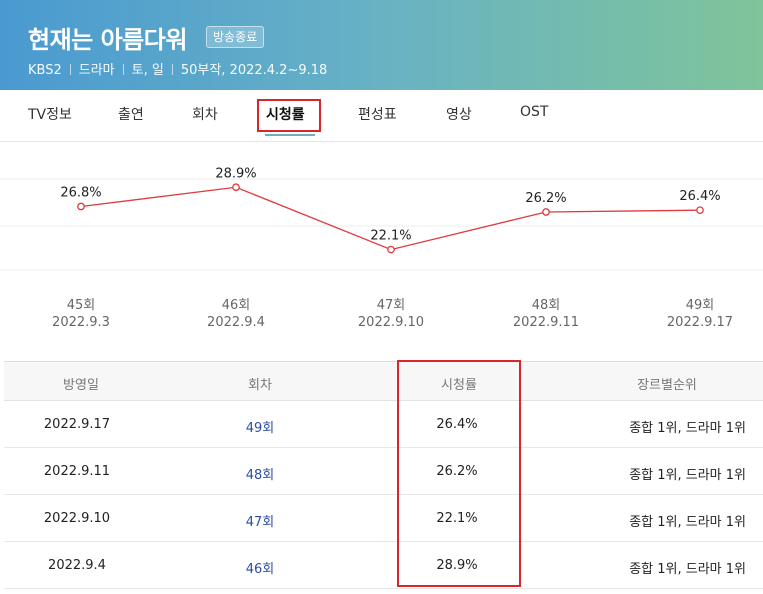 This screenshot has height=594, width=763. I want to click on active-tab-indicator, so click(290, 135).